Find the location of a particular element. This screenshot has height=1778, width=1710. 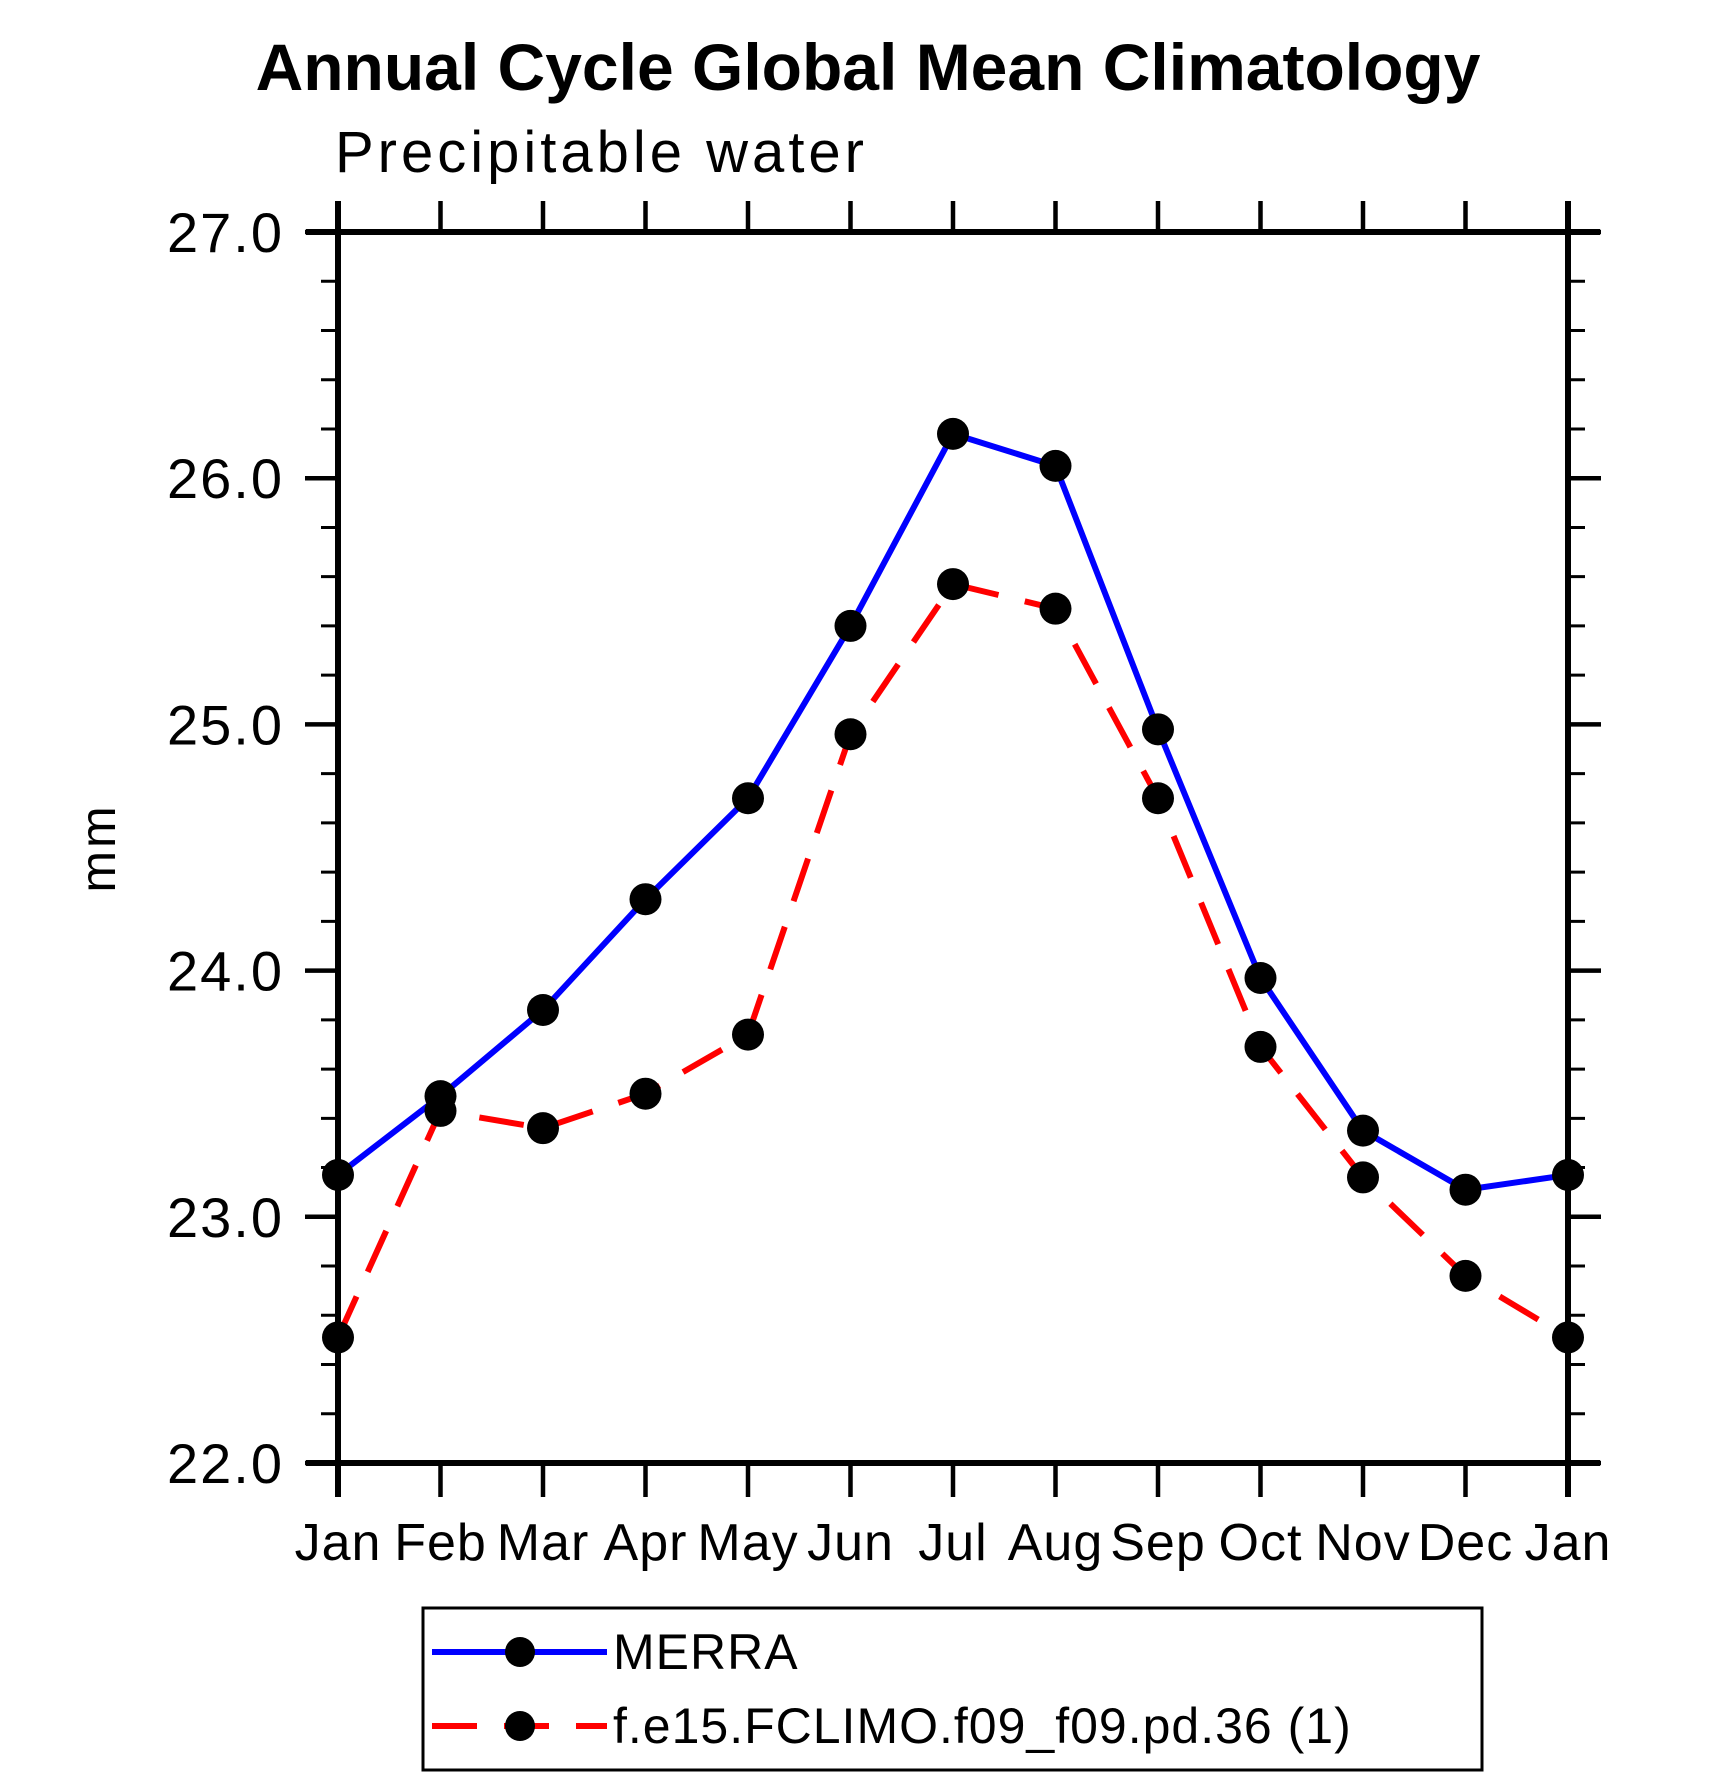

legend-label-model: f.e15.FCLIMO.f09_f09.pd.36 (1) is located at coordinates (982, 1726).